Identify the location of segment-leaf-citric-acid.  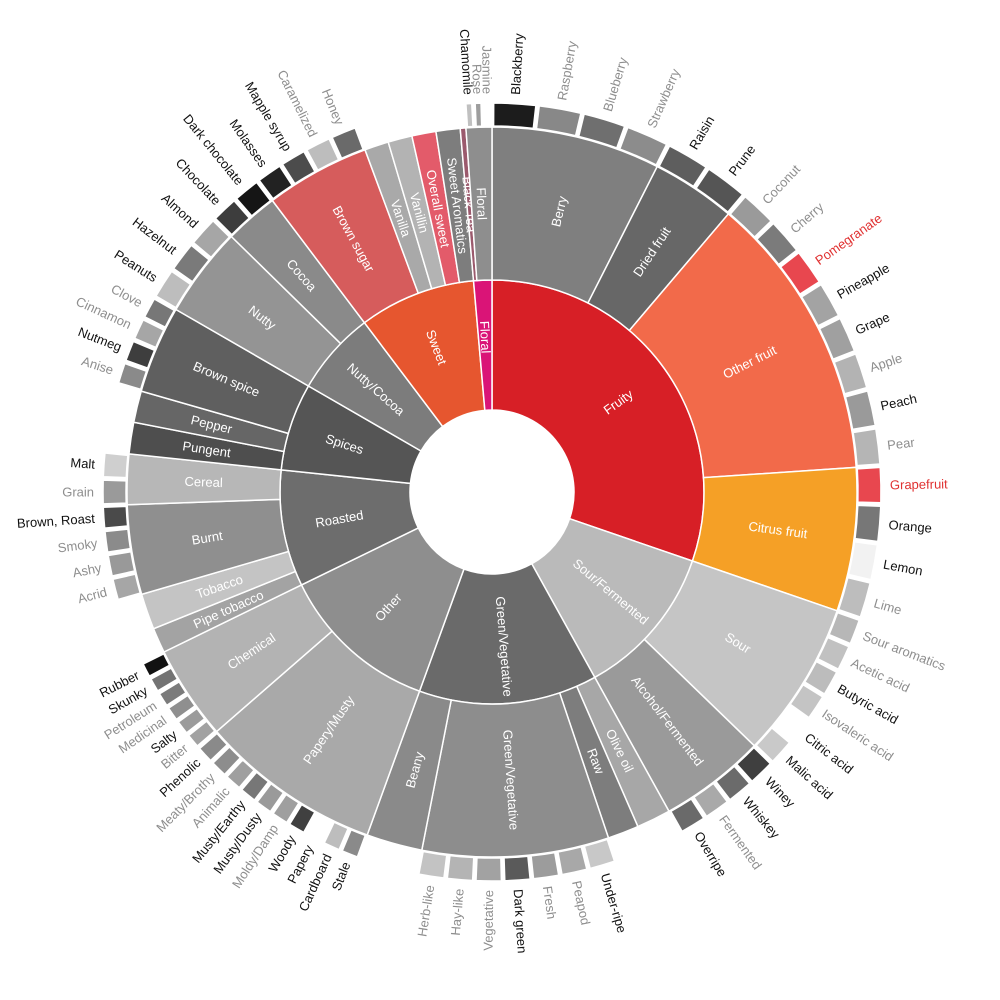
(790, 723).